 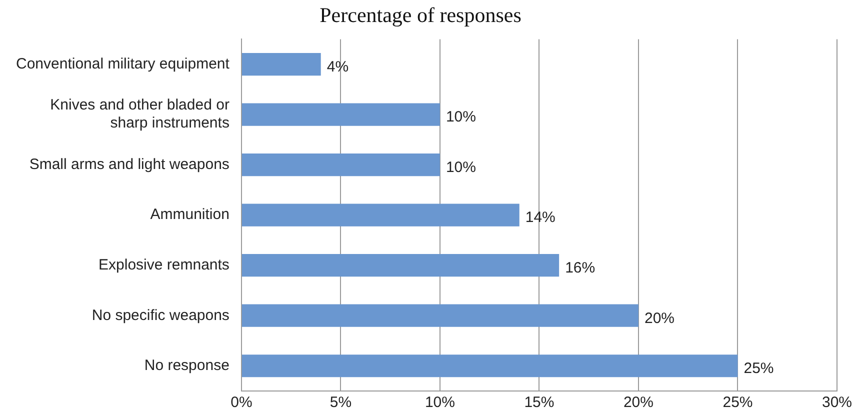 I want to click on x-tick-label: 15%, so click(x=539, y=403).